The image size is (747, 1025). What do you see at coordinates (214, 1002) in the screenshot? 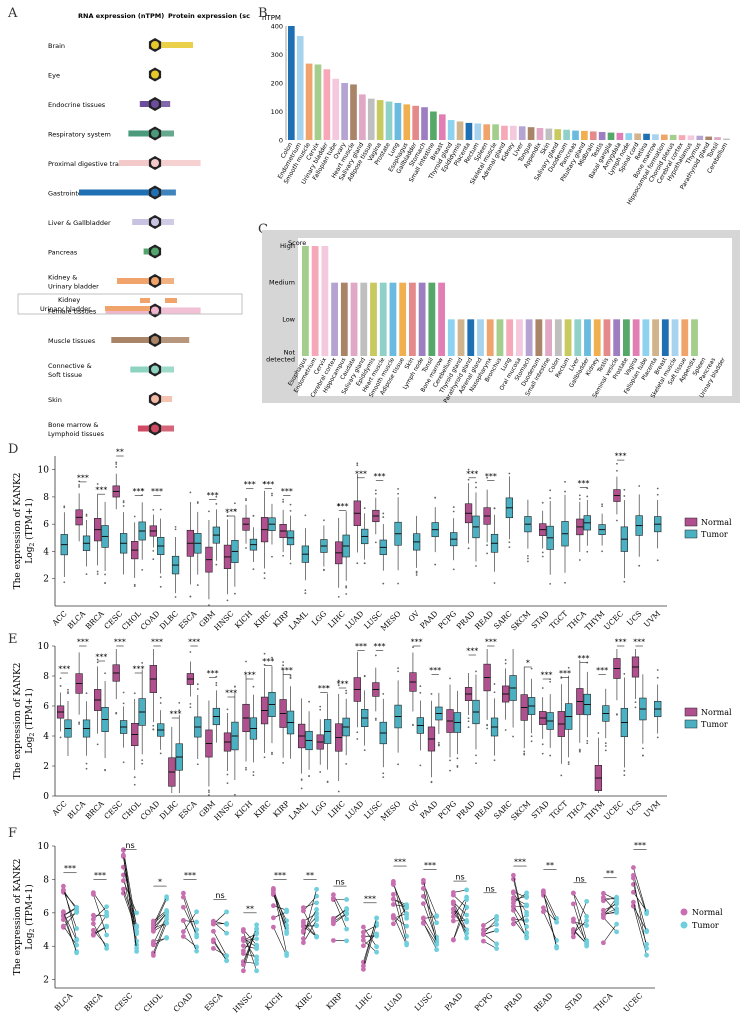
I see `x-tick-label: ESCA` at bounding box center [214, 1002].